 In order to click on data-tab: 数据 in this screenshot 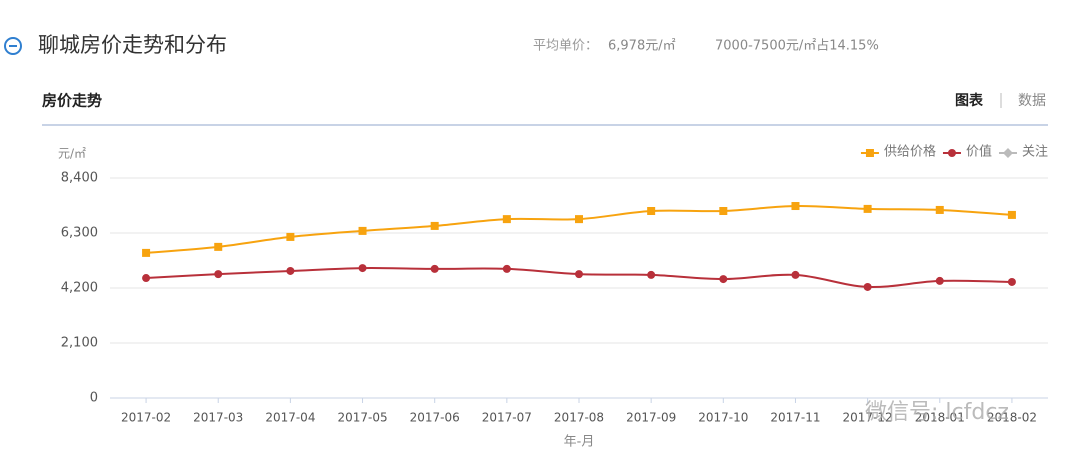, I will do `click(1032, 101)`.